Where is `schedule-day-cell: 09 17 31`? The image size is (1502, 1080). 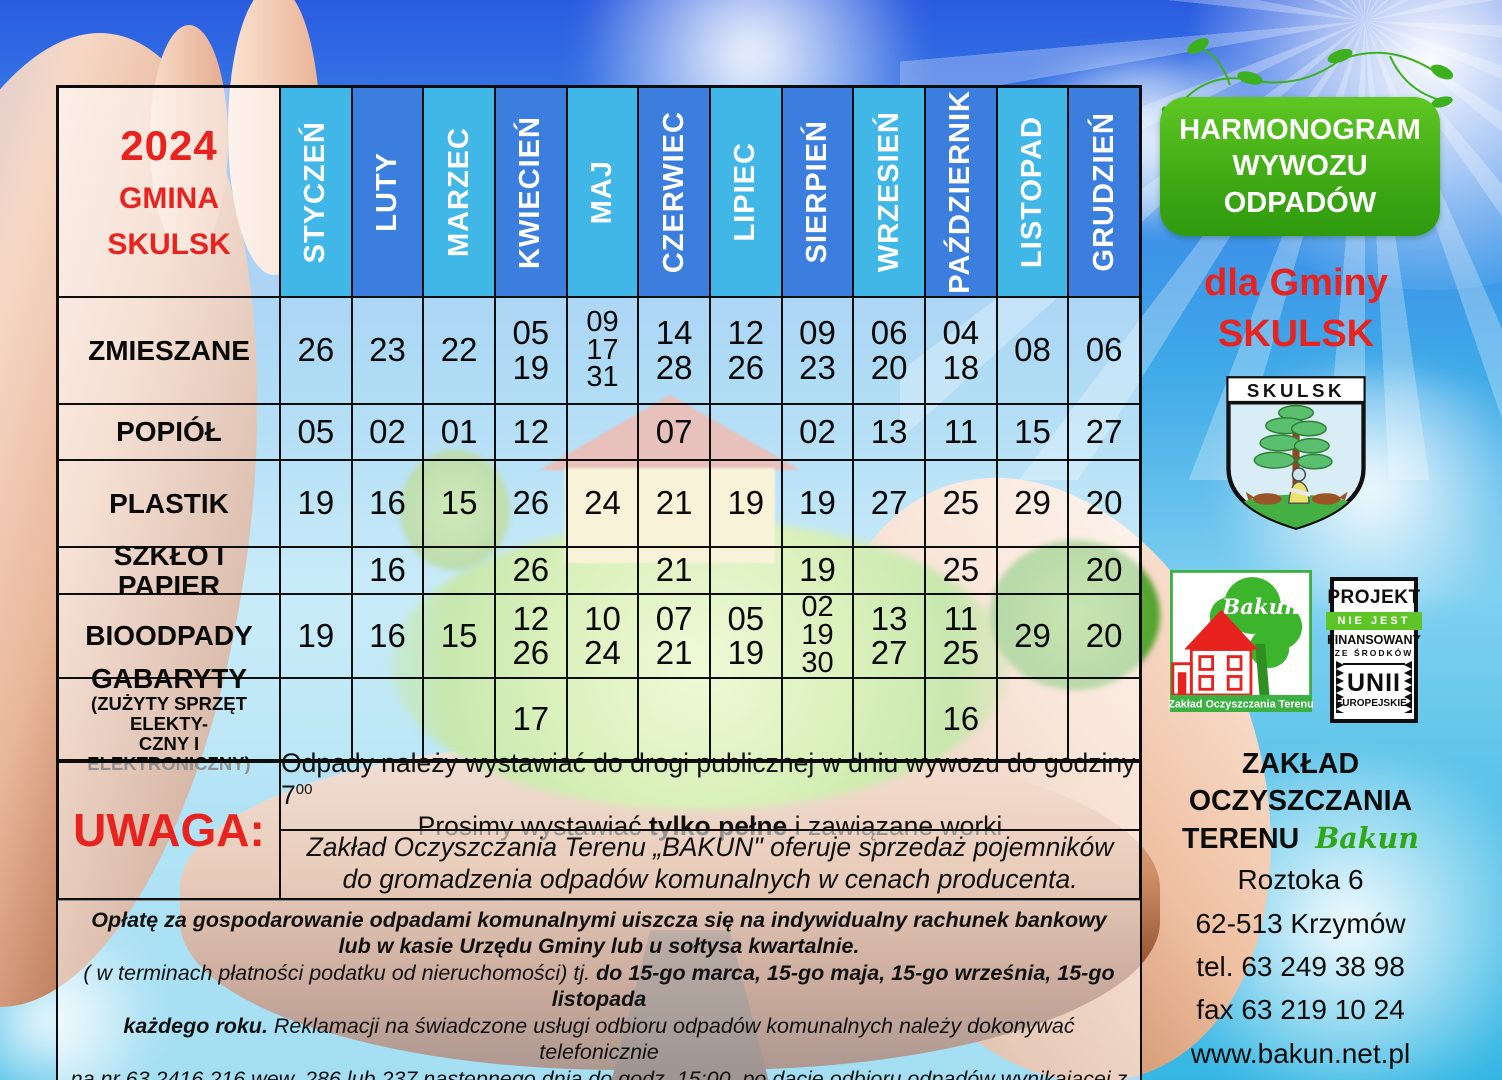 schedule-day-cell: 09 17 31 is located at coordinates (602, 350).